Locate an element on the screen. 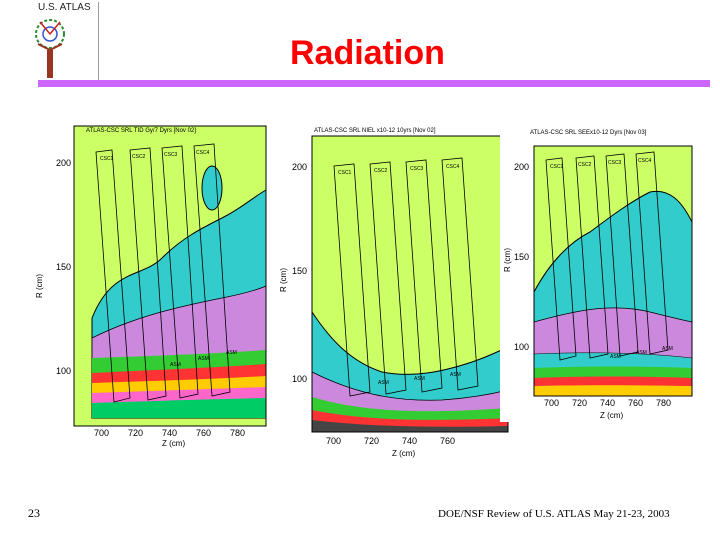 The height and width of the screenshot is (540, 720). us-atlas-logo: U.S. ATLAS is located at coordinates (63, 41).